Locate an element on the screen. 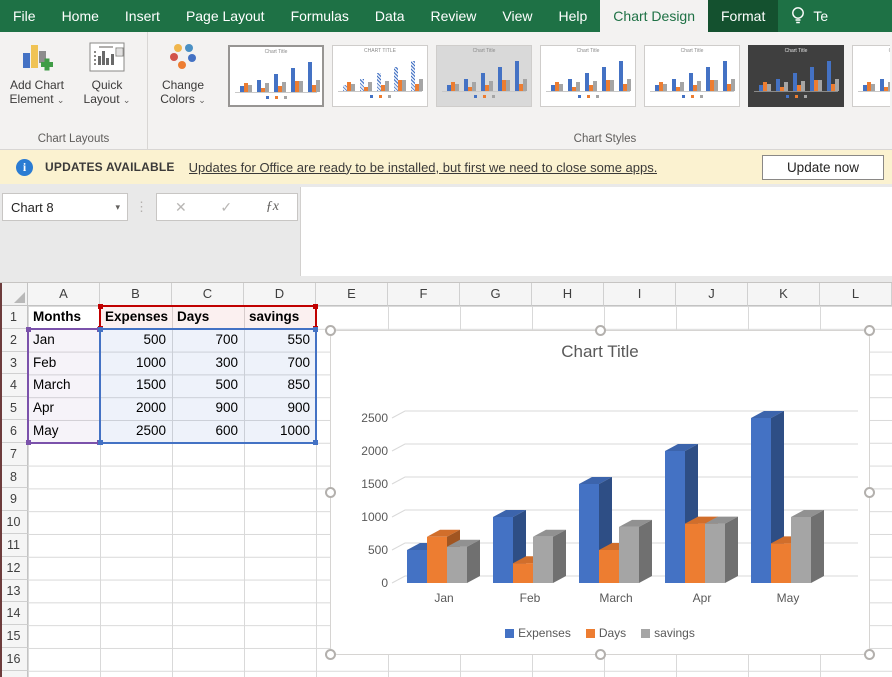 This screenshot has width=892, height=677. cell-D2: 550 is located at coordinates (298, 339).